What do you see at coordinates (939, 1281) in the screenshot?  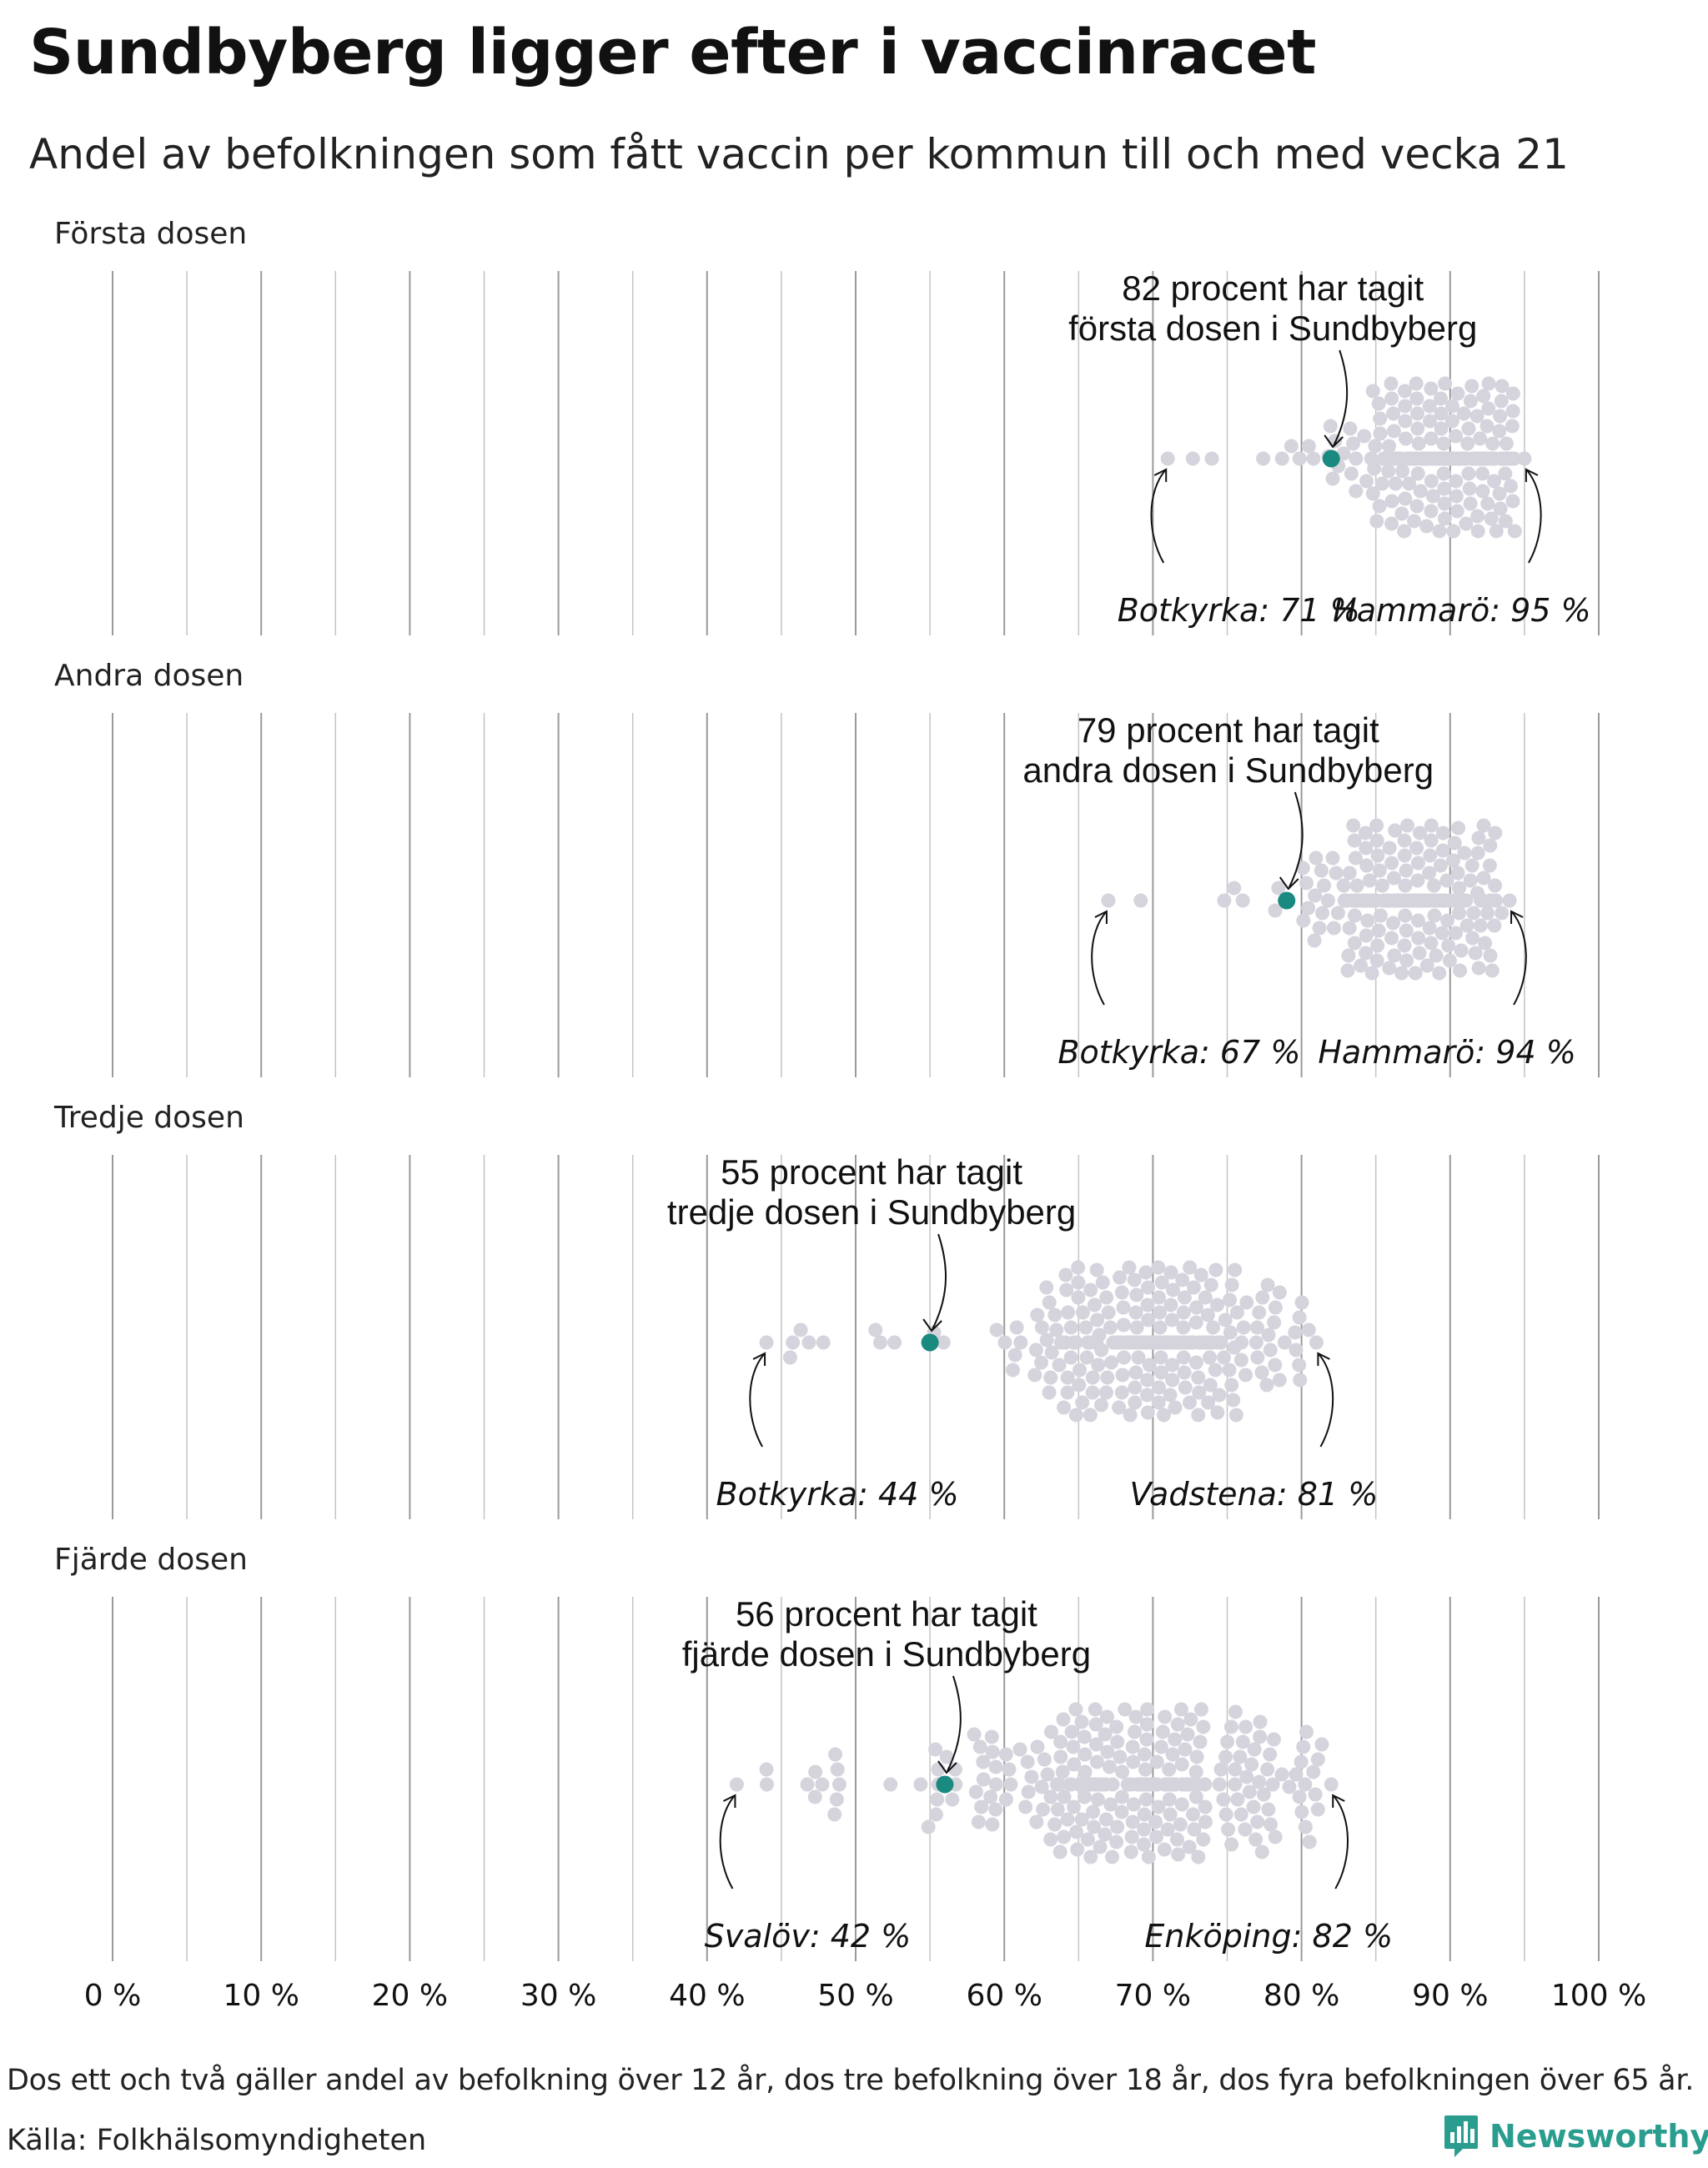 I see `annotation-arrow` at bounding box center [939, 1281].